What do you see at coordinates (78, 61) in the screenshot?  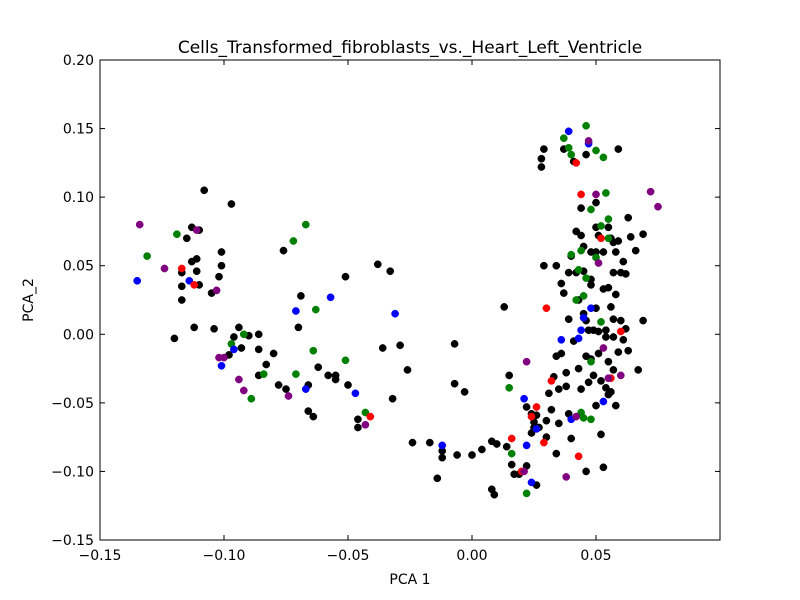 I see `y-tick-label: 0.20` at bounding box center [78, 61].